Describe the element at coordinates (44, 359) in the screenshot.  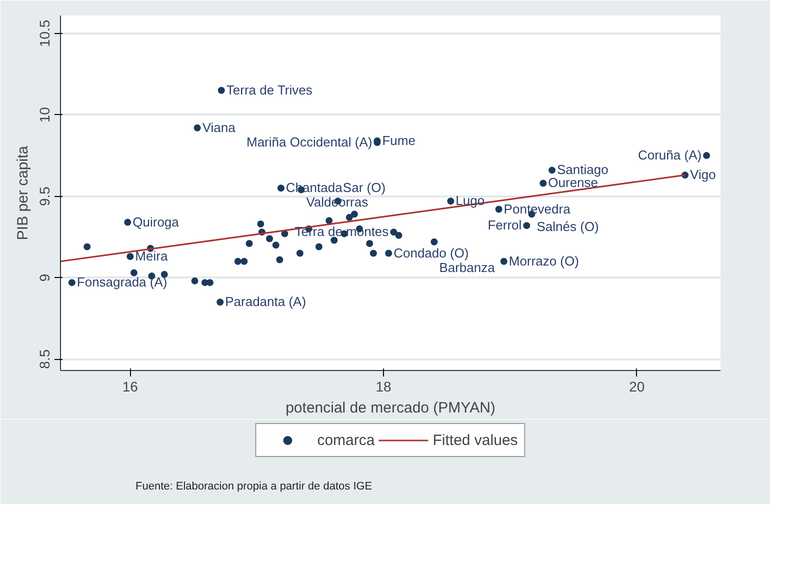
I see `y-tick-label: 8.5` at that location.